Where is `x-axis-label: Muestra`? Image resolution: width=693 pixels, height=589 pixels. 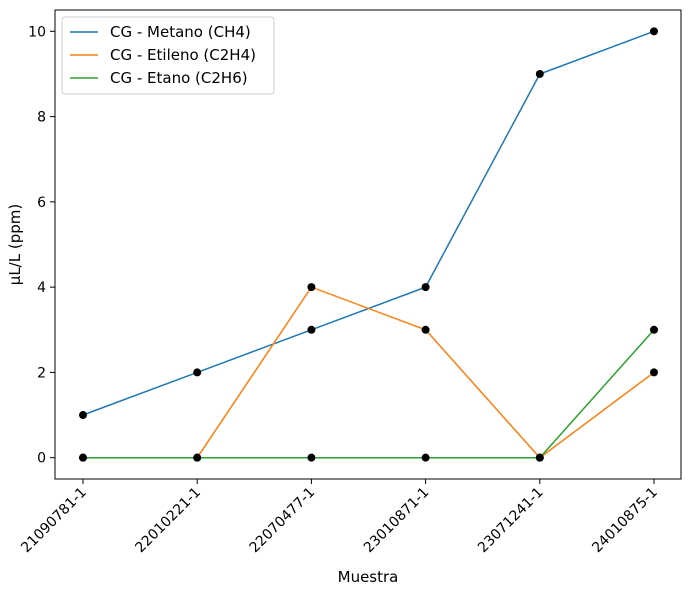 x-axis-label: Muestra is located at coordinates (368, 577).